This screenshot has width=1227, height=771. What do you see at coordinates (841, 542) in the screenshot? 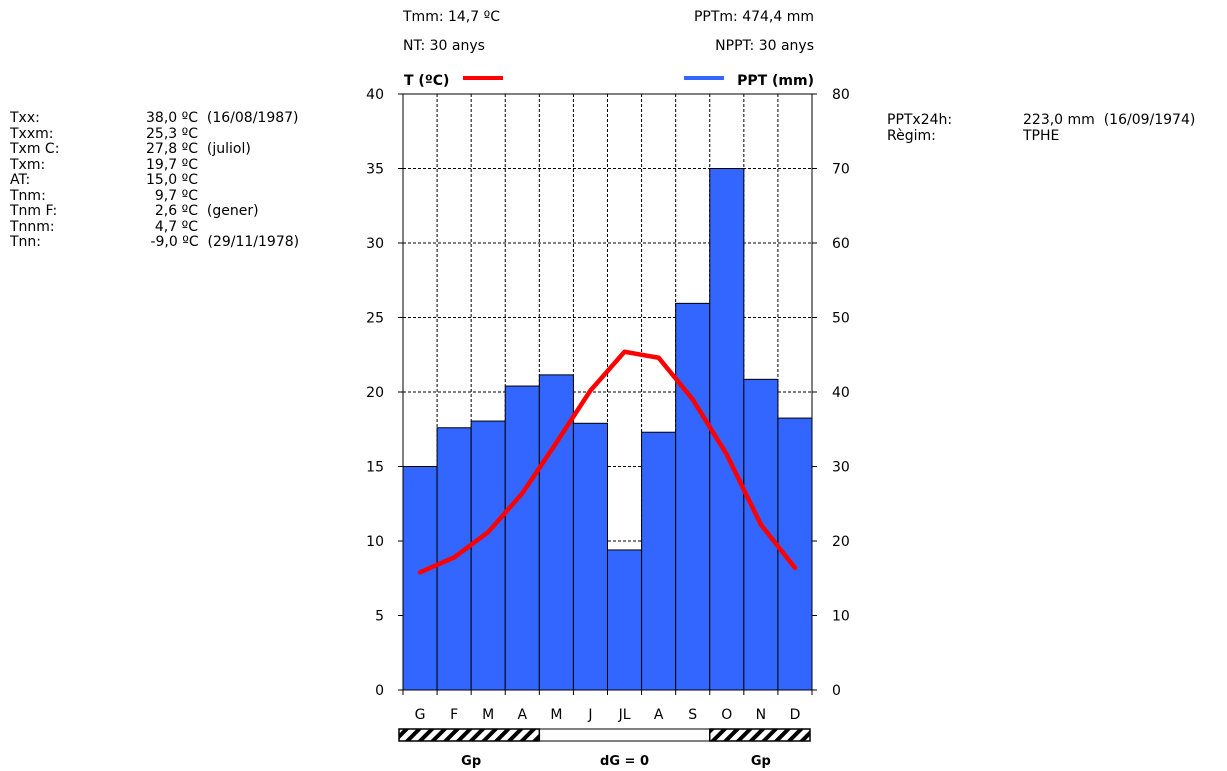
I see `right-tick-label: 20` at bounding box center [841, 542].